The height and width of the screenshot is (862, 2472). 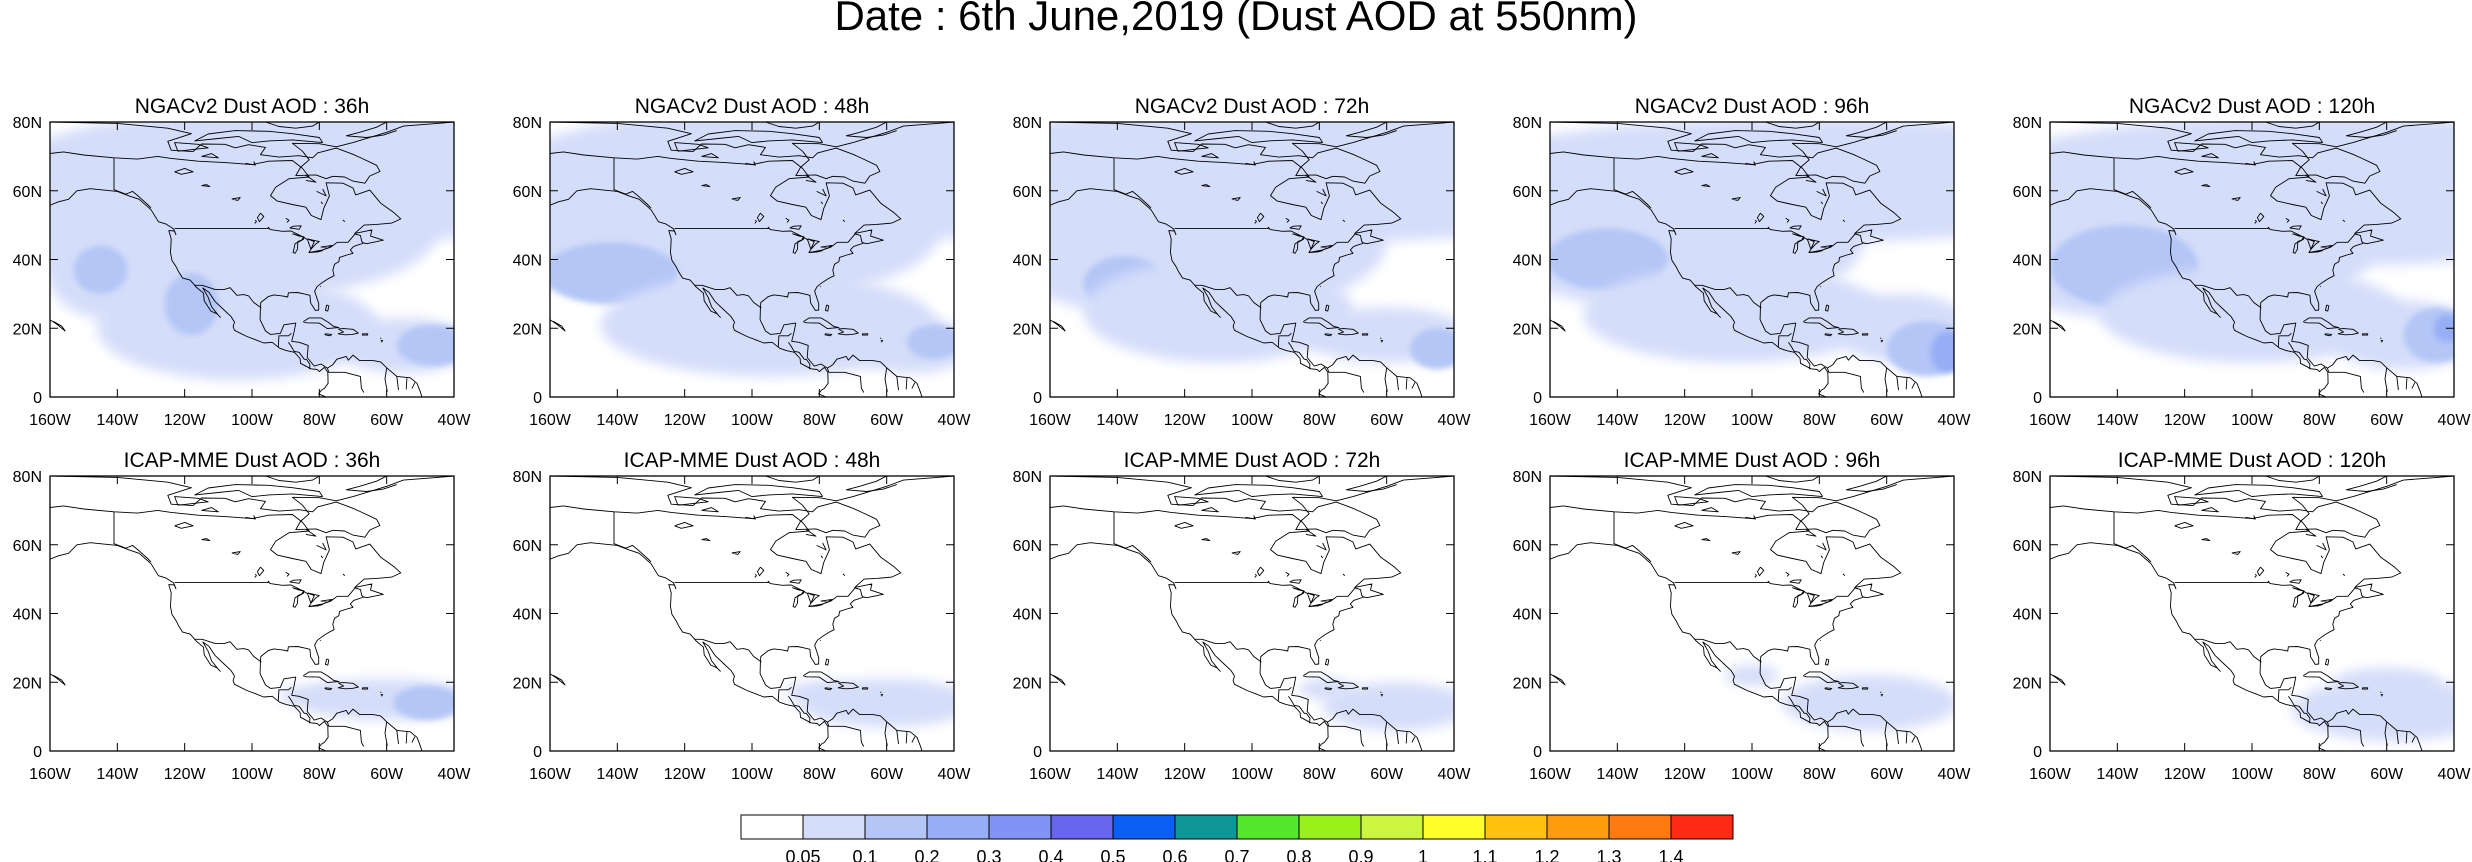 I want to click on panel-title: NGACv2 Dust AOD : 36h, so click(x=252, y=106).